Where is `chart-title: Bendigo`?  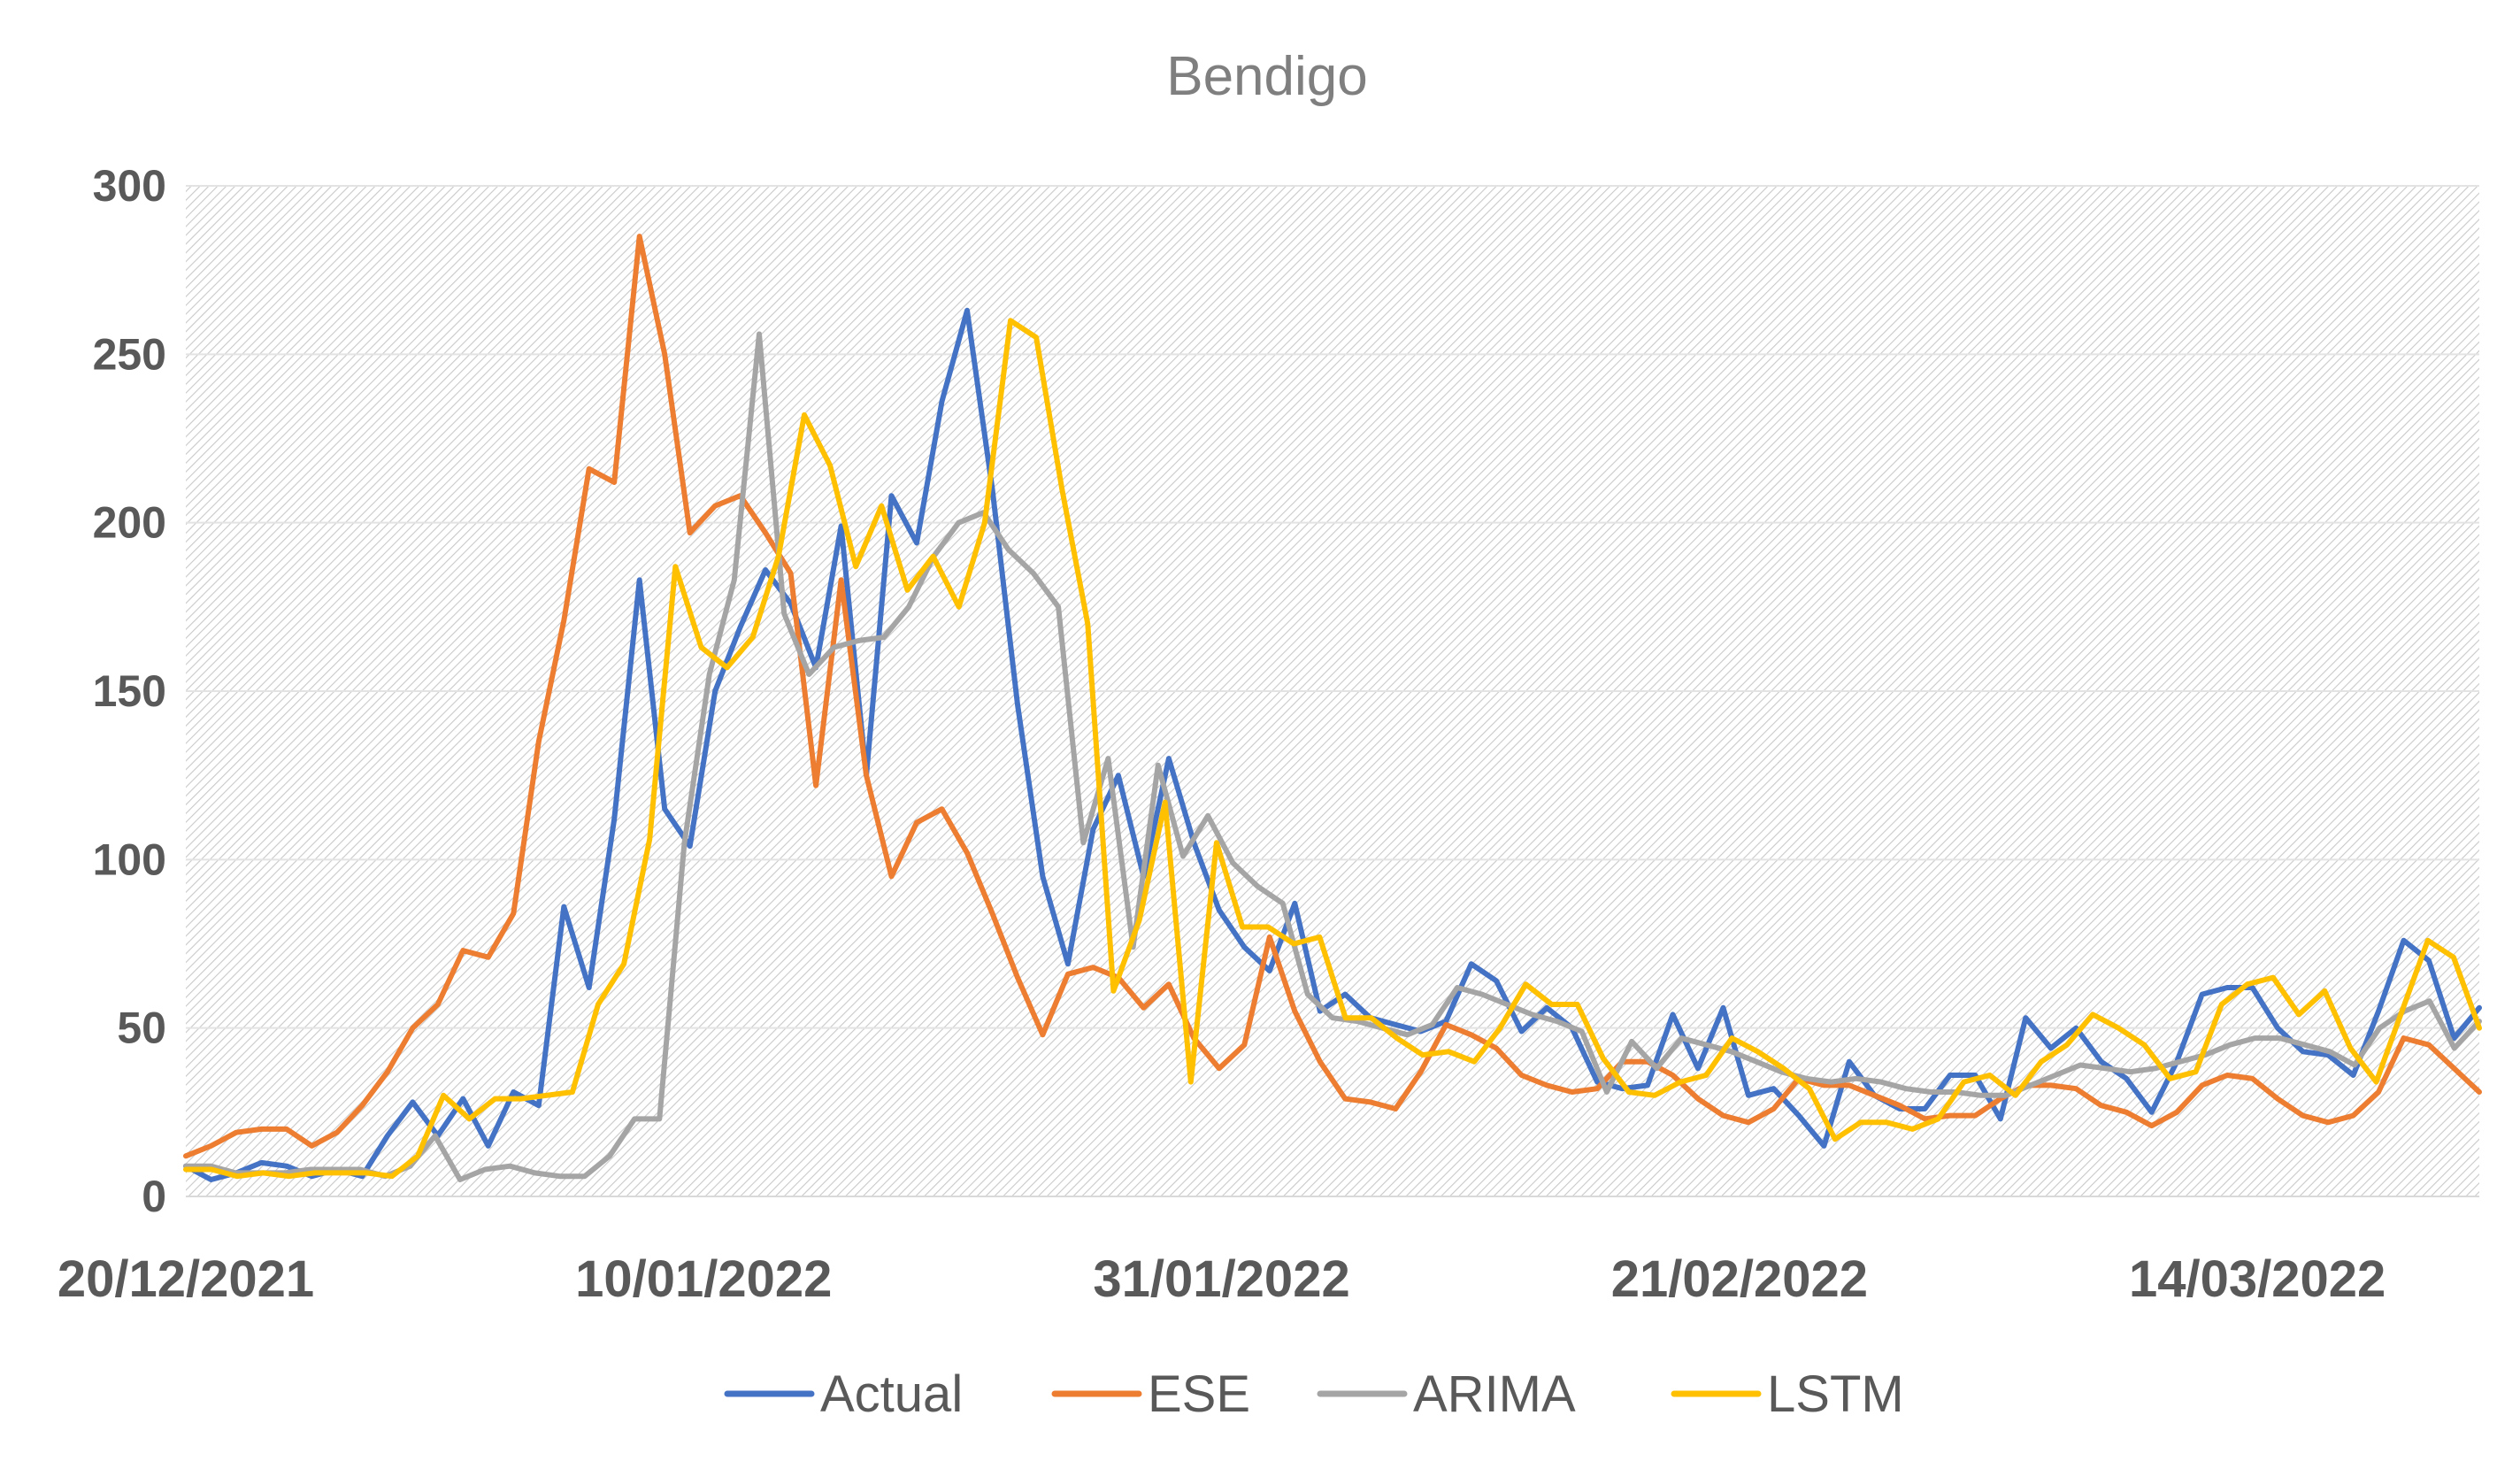
chart-title: Bendigo is located at coordinates (1267, 76).